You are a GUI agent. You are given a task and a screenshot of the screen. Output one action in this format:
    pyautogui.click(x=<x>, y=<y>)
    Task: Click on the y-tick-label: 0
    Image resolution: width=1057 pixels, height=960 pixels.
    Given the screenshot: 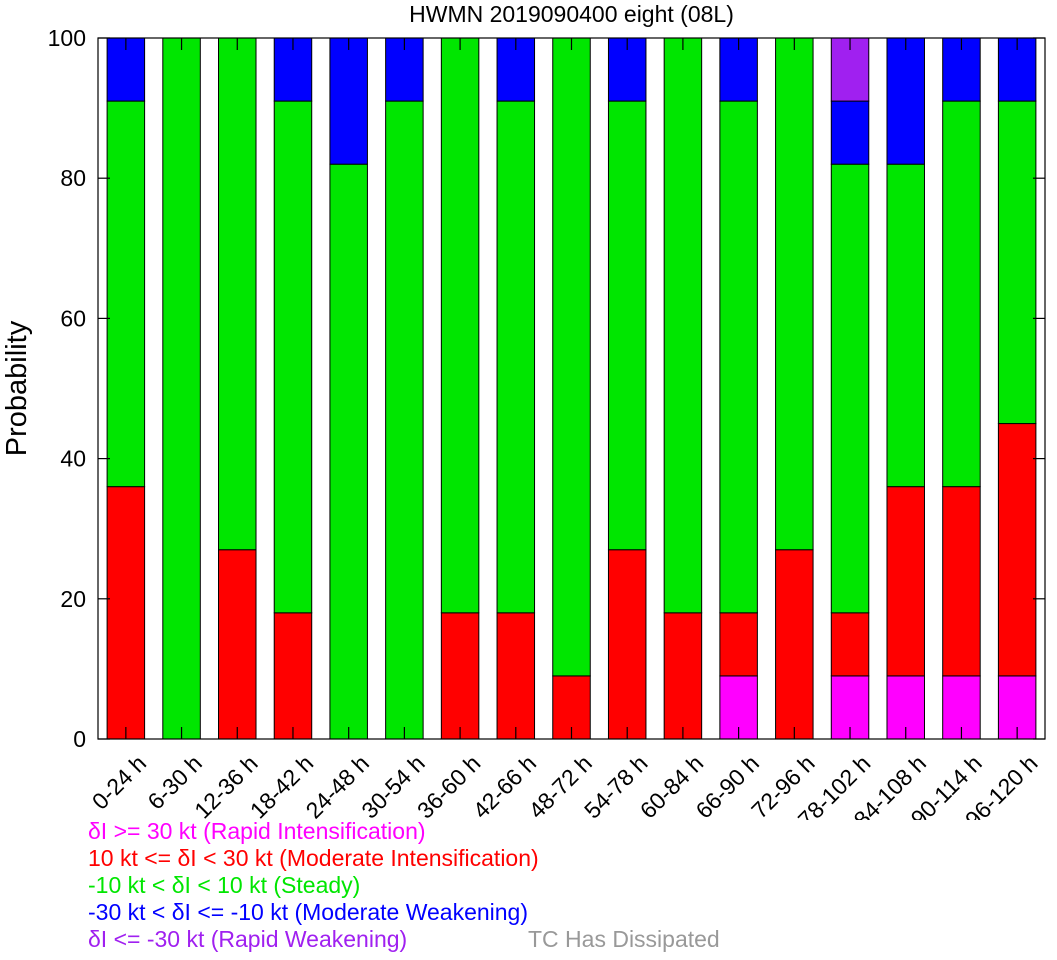 What is the action you would take?
    pyautogui.click(x=79, y=739)
    